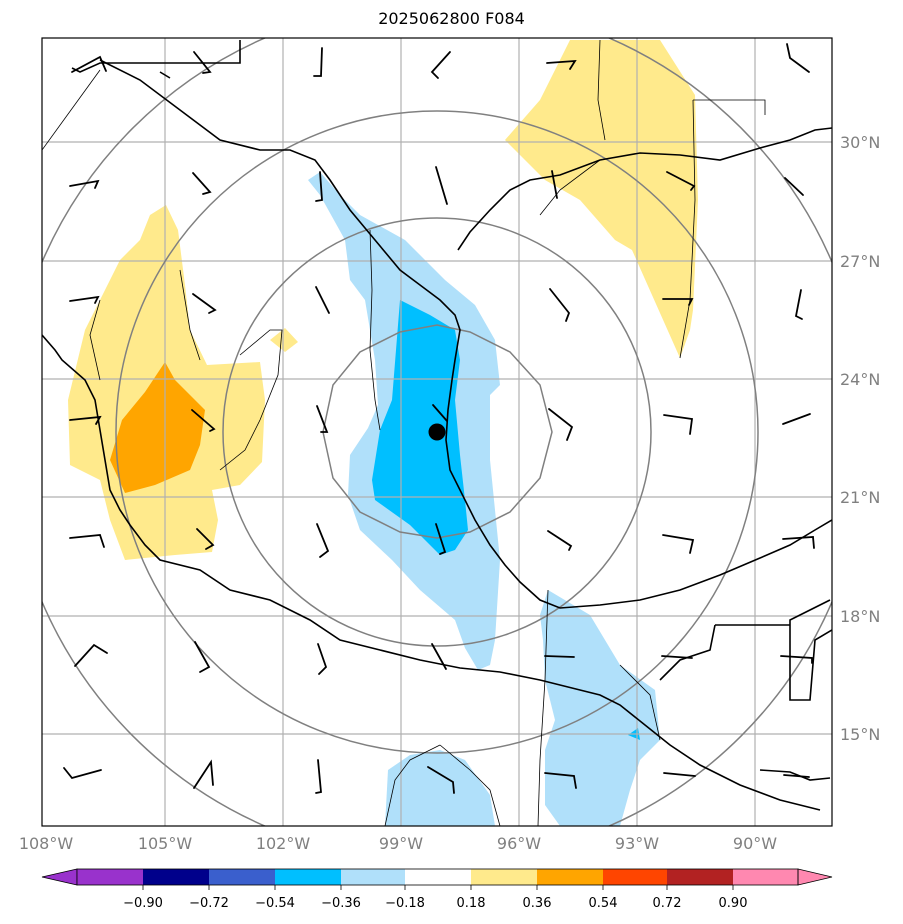 The image size is (903, 924). Describe the element at coordinates (860, 616) in the screenshot. I see `lat-label: 18°N` at that location.